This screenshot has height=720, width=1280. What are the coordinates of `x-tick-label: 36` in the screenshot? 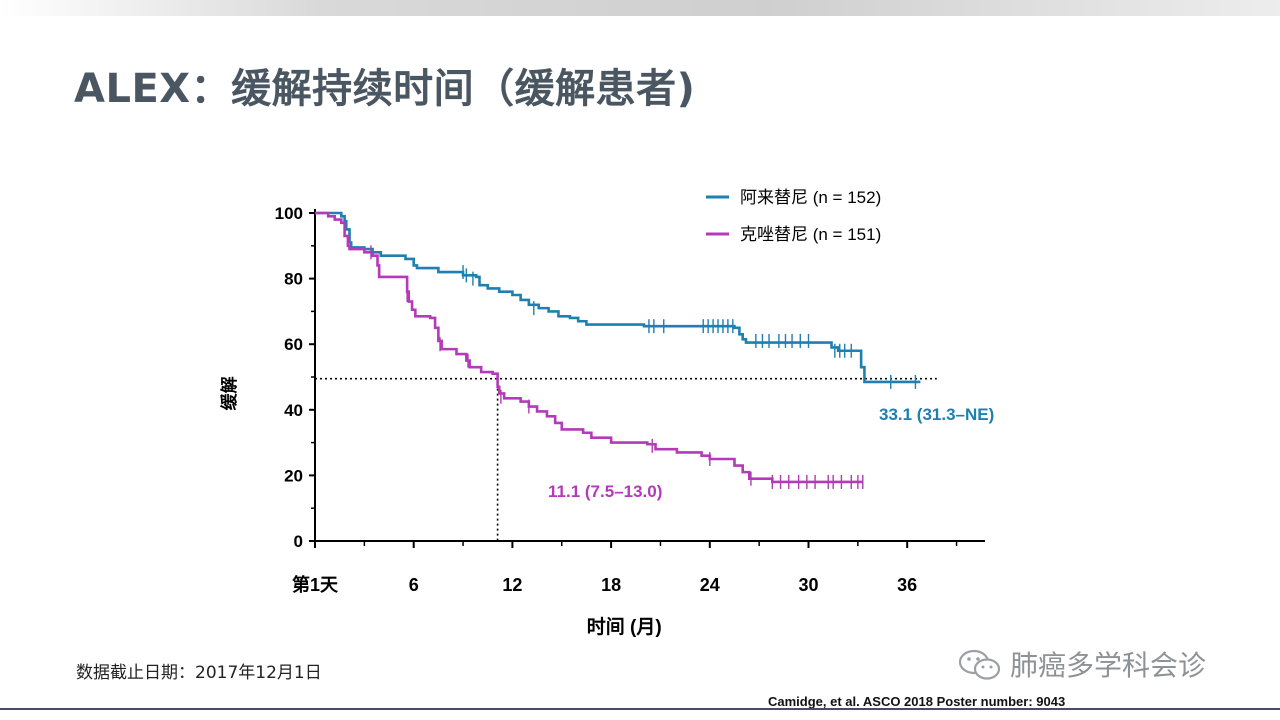 It's located at (907, 585).